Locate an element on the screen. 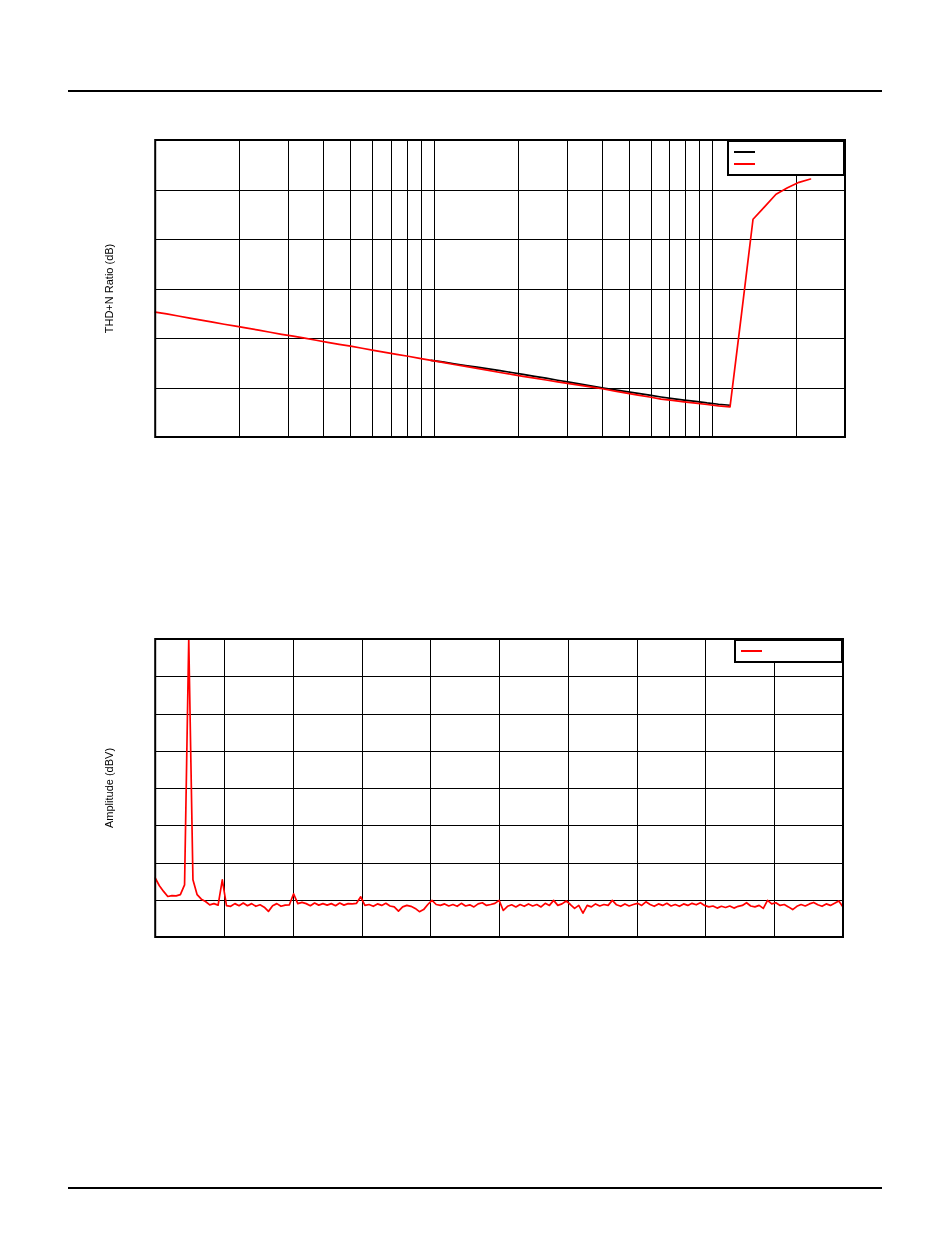 The width and height of the screenshot is (950, 1241). y-axis-title: Amplitude (dBV) is located at coordinates (108, 788).